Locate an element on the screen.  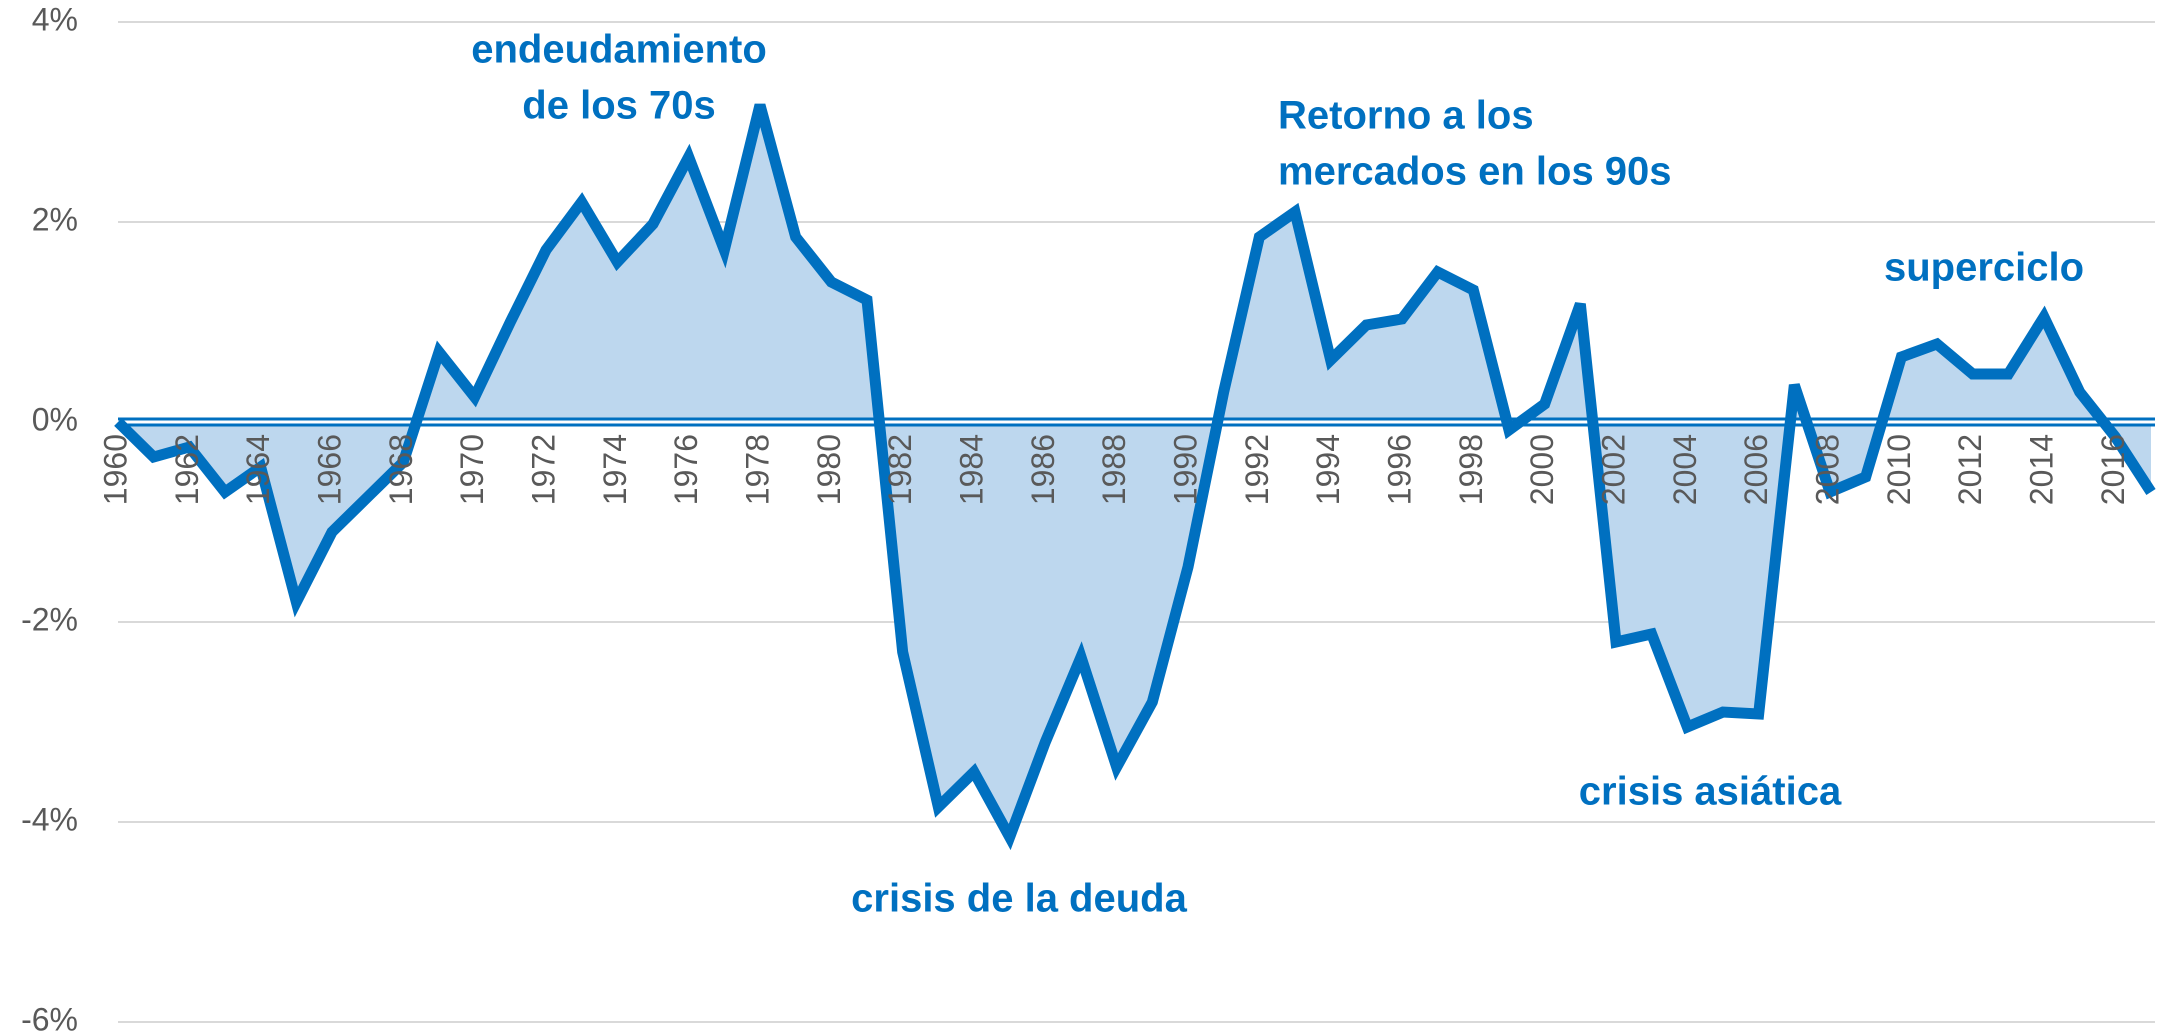
x-tick-label: 1972 is located at coordinates (543, 469).